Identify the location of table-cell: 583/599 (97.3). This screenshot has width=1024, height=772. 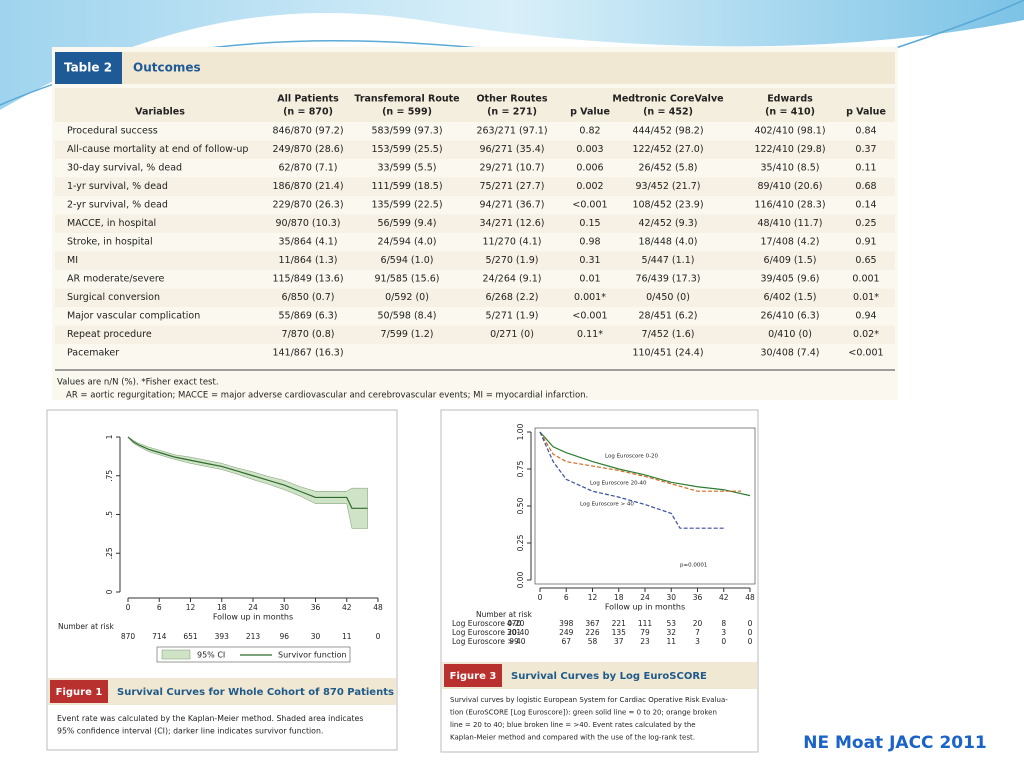
(406, 131).